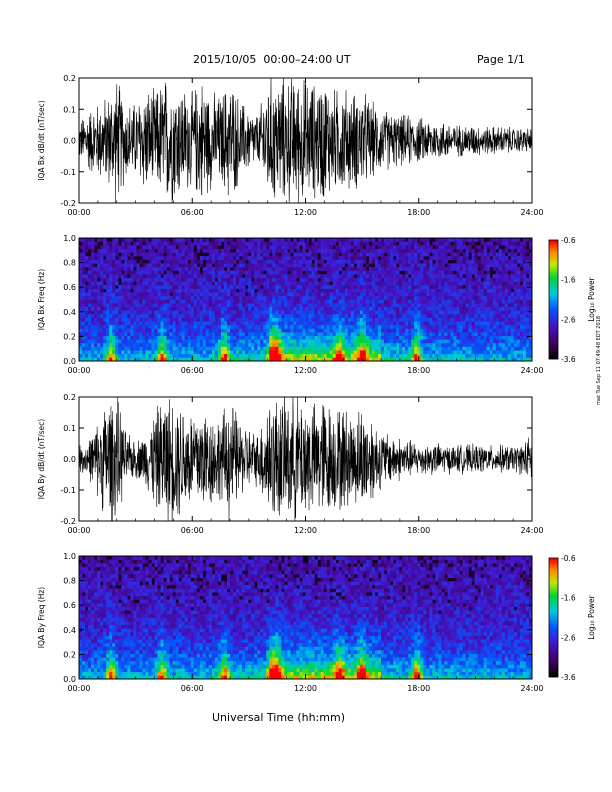  What do you see at coordinates (553, 314) in the screenshot?
I see `colorbar-step` at bounding box center [553, 314].